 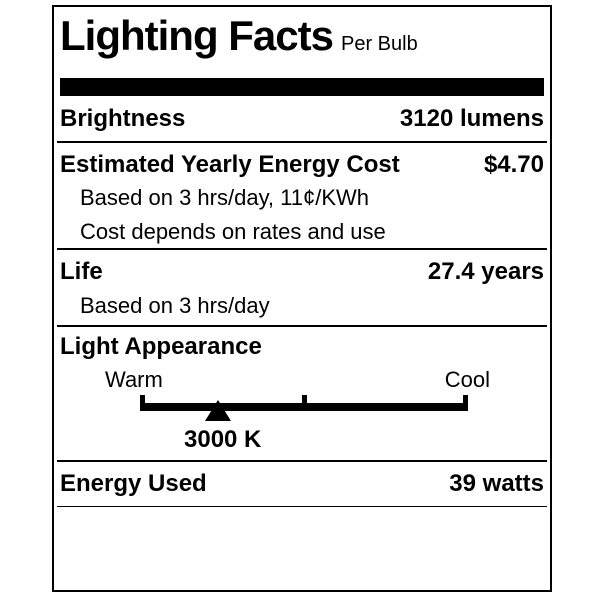 I want to click on life-value: 27.4 years, so click(x=485, y=271).